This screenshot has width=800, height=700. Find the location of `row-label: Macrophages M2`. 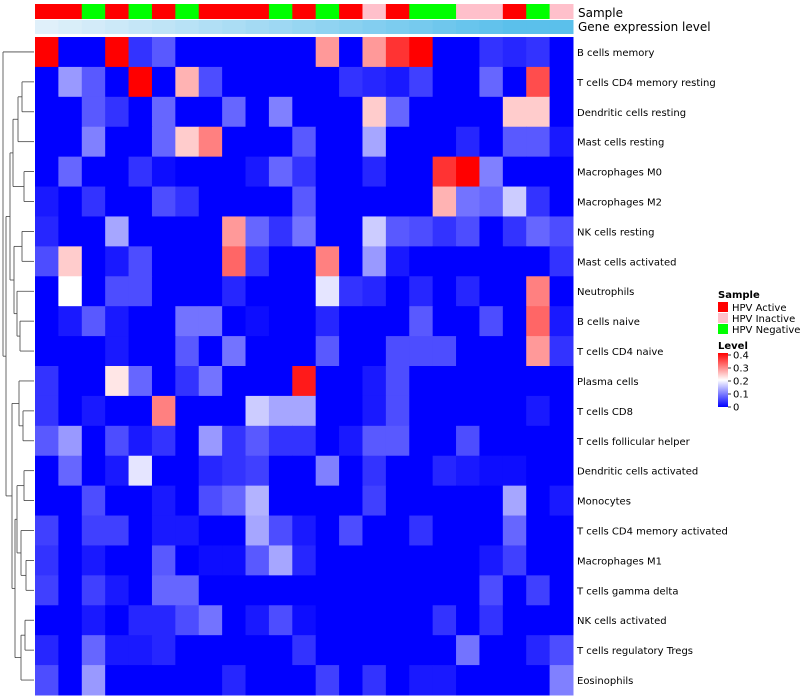

row-label: Macrophages M2 is located at coordinates (619, 203).